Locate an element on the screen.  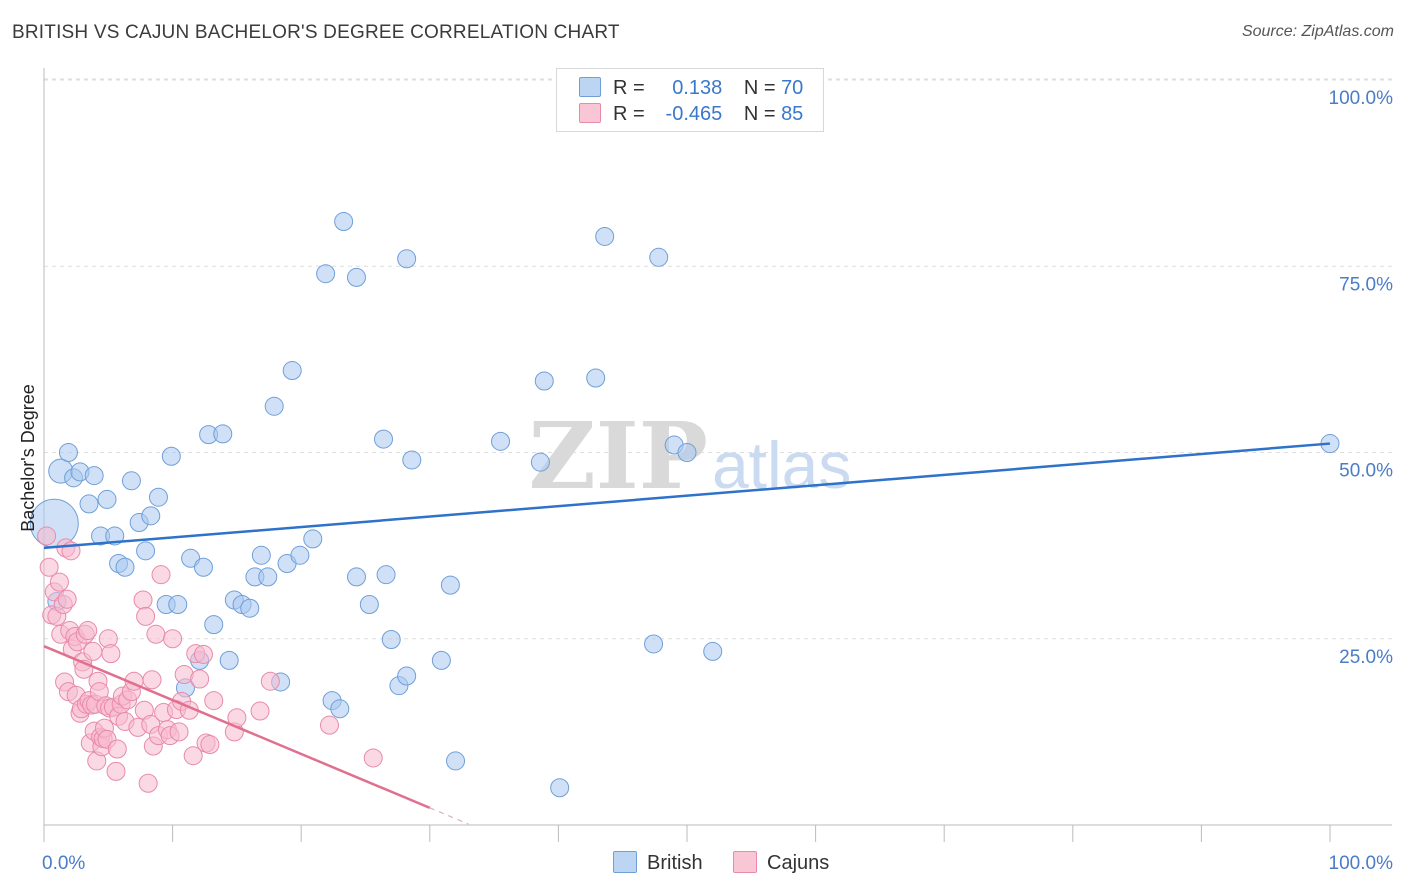
british-n-label: N = is located at coordinates (759, 88).